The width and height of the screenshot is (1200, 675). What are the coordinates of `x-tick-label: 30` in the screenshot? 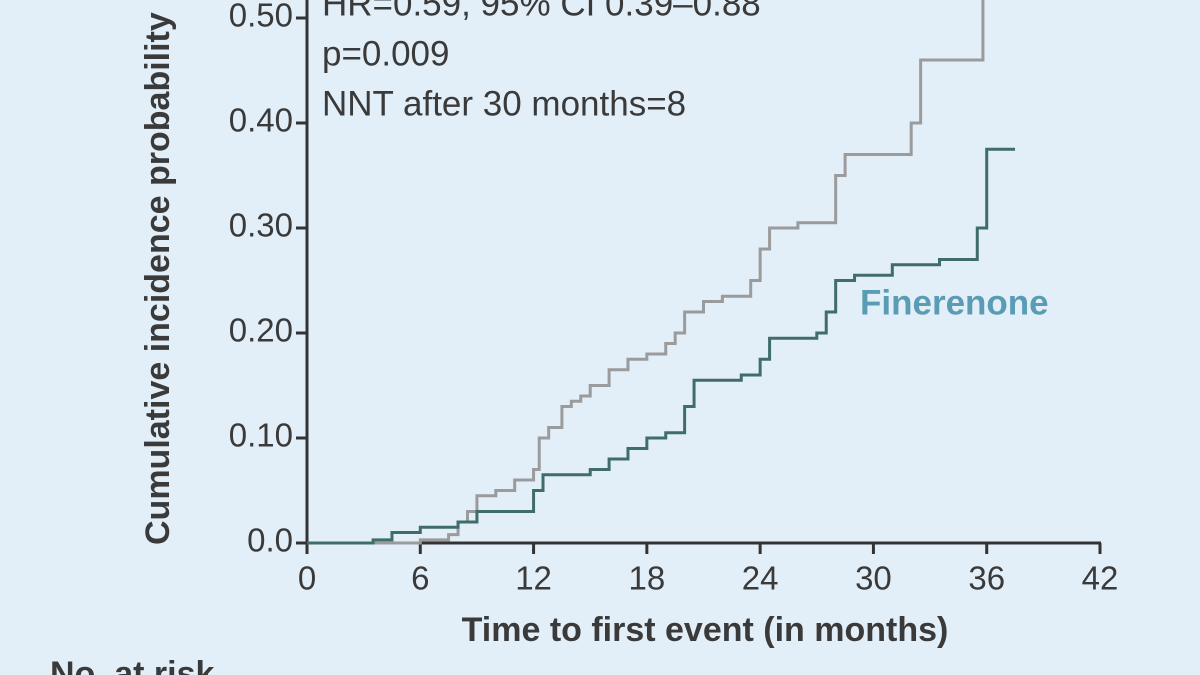 It's located at (873, 578).